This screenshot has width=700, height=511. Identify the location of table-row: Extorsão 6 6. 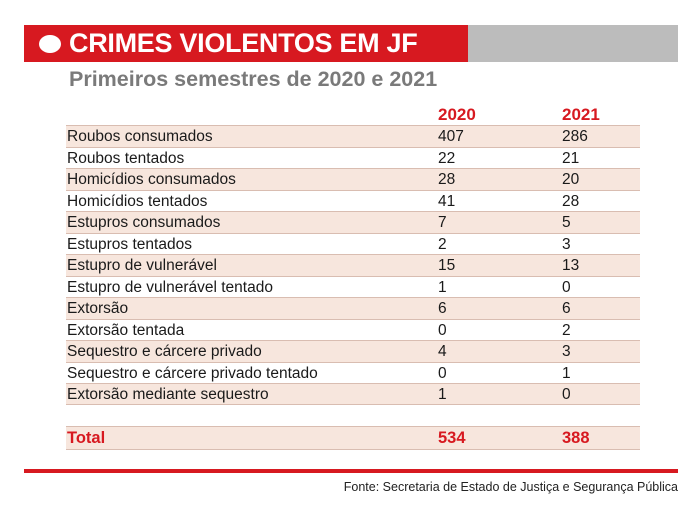
(353, 308).